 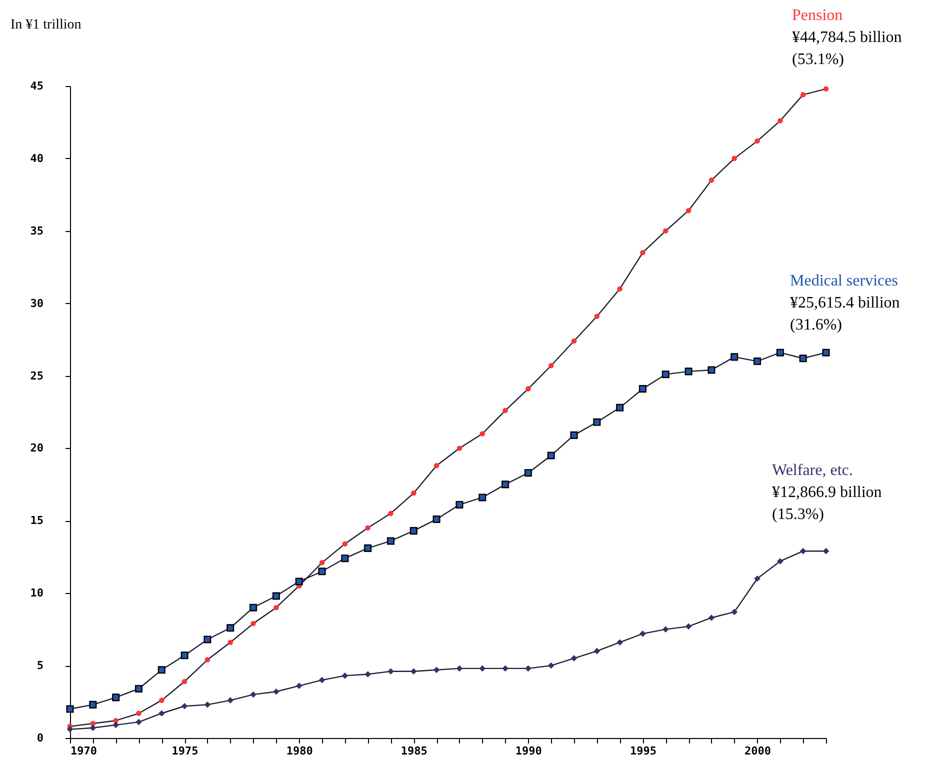 I want to click on x-tick-label: 1990, so click(x=528, y=751).